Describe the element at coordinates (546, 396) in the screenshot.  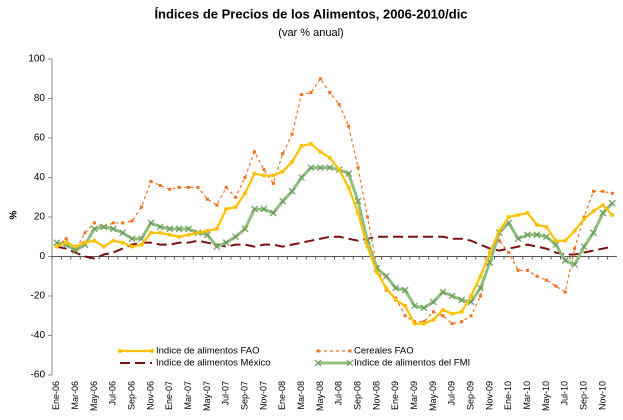
I see `x-tick-label: May-10` at that location.